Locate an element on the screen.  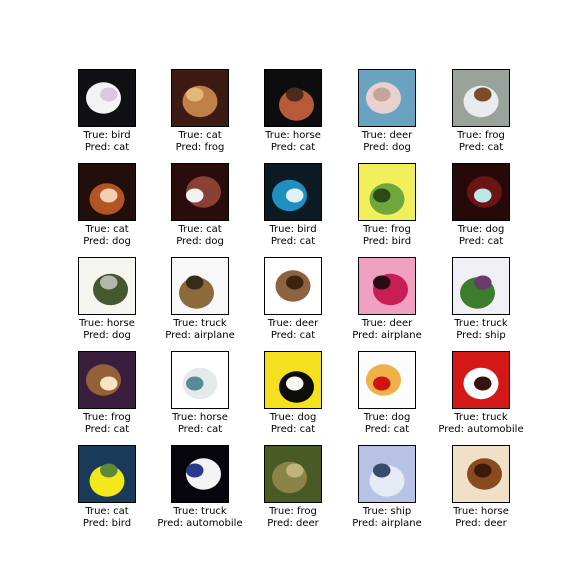
grid-cell: True: horse Pred: deer is located at coordinates (481, 487).